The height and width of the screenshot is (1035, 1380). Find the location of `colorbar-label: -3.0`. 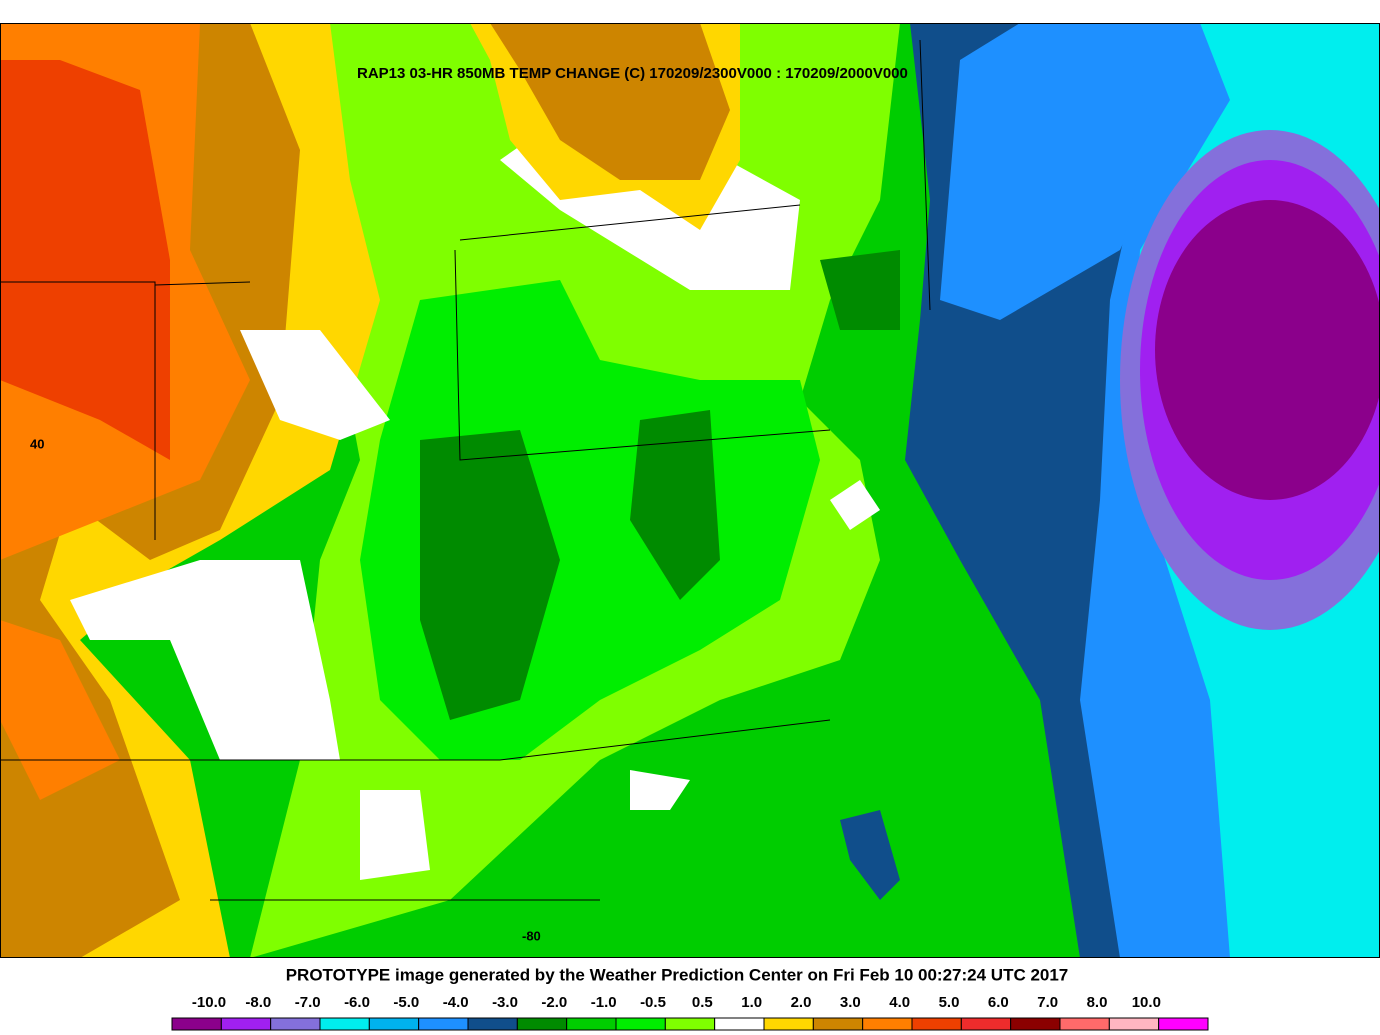

colorbar-label: -3.0 is located at coordinates (505, 1002).